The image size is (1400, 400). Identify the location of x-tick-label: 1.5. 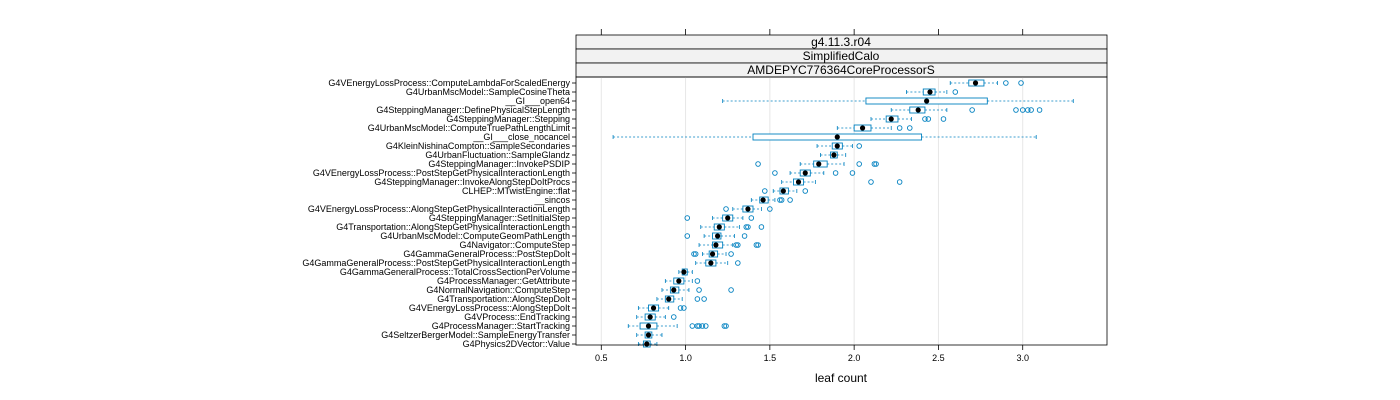
(770, 358).